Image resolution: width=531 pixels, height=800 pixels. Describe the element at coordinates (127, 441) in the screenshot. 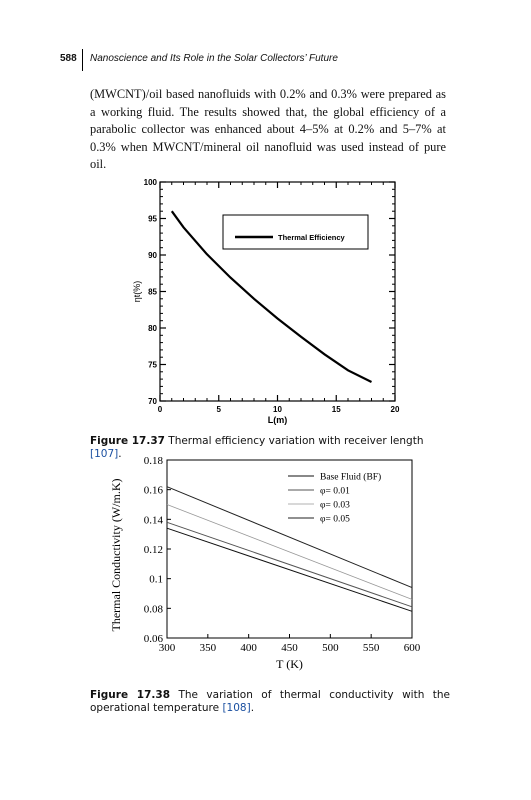

I see `figure-17-37-label: Figure 17.37` at that location.